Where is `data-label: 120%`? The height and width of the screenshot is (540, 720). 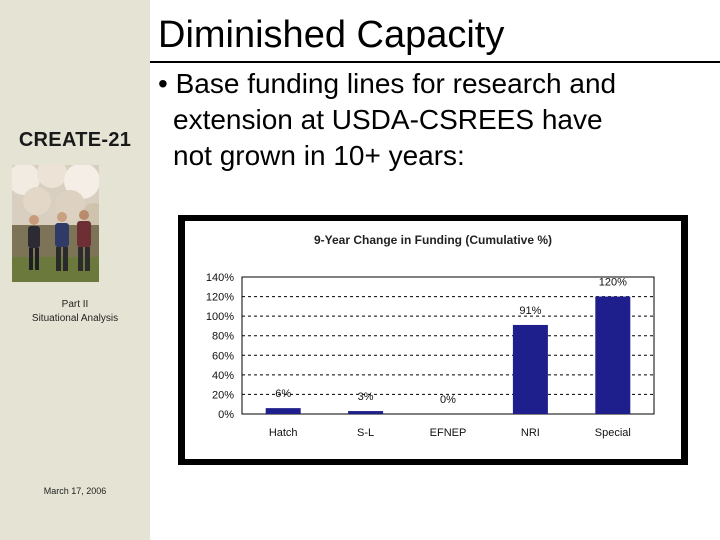
data-label: 120% is located at coordinates (613, 283).